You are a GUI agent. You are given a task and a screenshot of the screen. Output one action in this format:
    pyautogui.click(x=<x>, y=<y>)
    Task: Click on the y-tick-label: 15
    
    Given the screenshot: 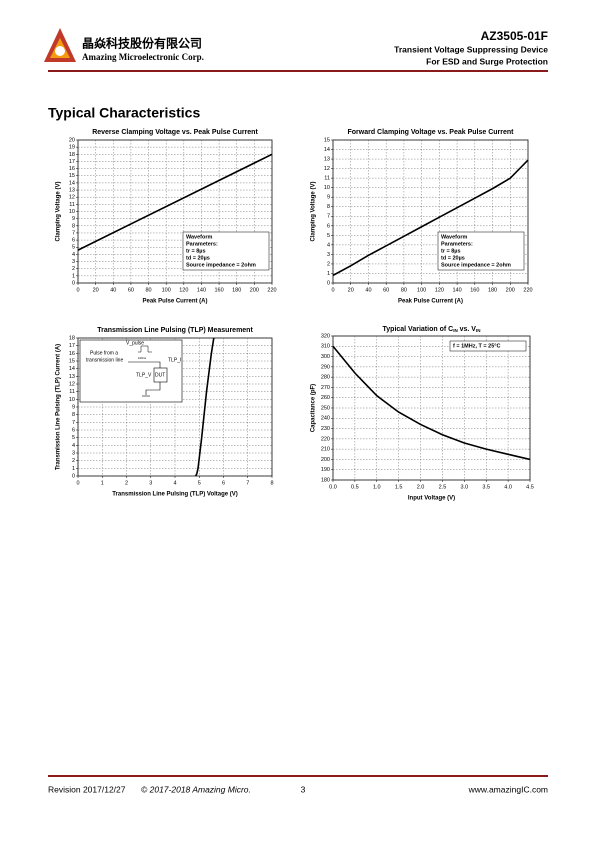 What is the action you would take?
    pyautogui.click(x=72, y=176)
    